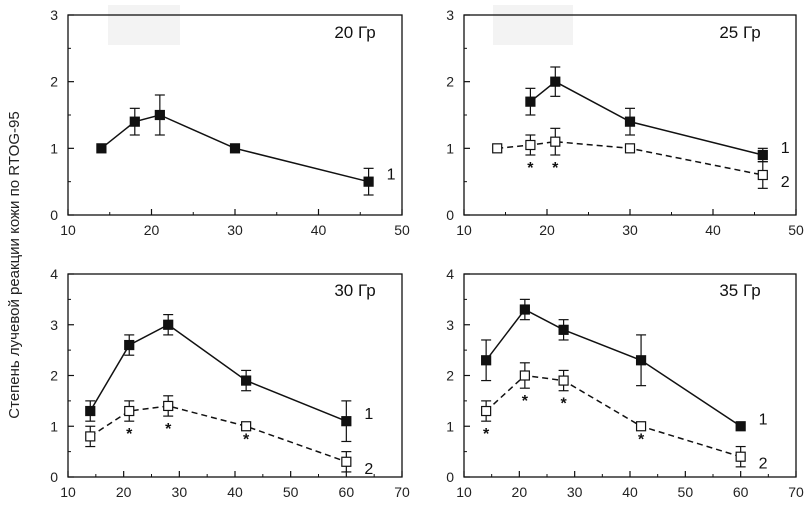 This screenshot has height=514, width=810. Describe the element at coordinates (739, 32) in the screenshot. I see `panel-title: 25 Гр` at that location.